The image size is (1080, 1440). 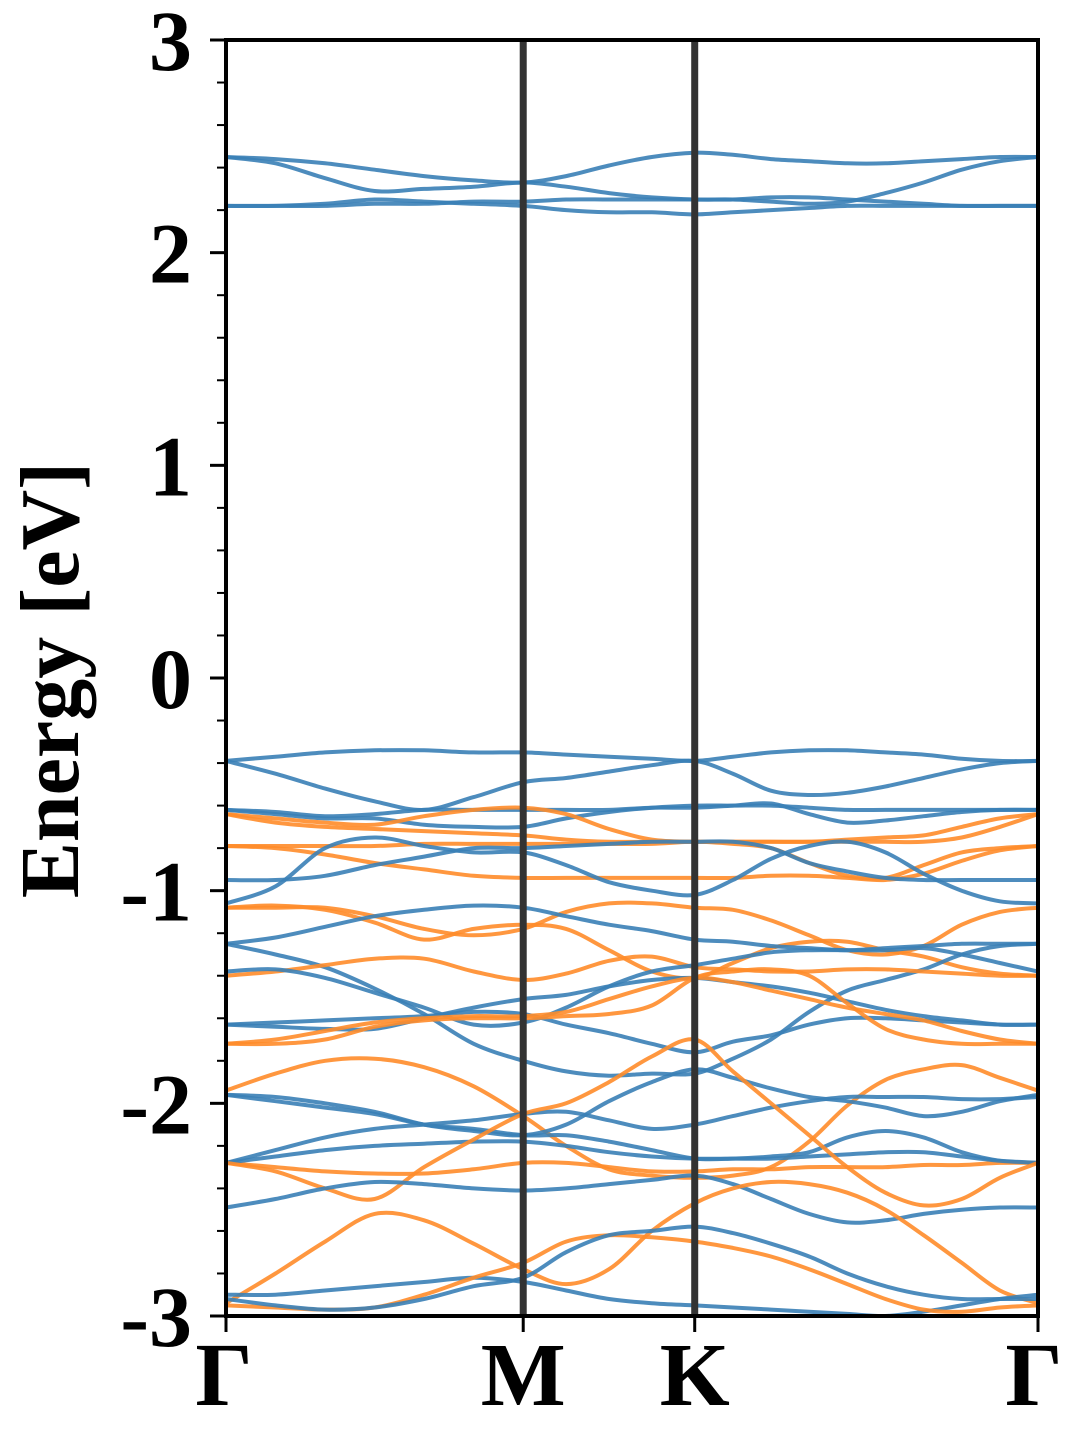 What do you see at coordinates (170, 44) in the screenshot?
I see `y-tick-label: 3` at bounding box center [170, 44].